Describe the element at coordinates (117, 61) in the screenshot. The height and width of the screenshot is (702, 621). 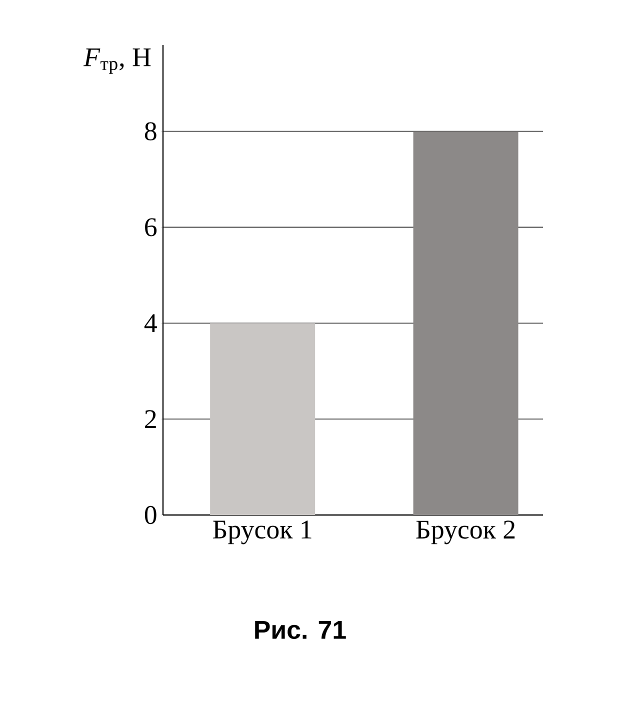
I see `y-axis-title: F$_{тр}$, Н` at that location.